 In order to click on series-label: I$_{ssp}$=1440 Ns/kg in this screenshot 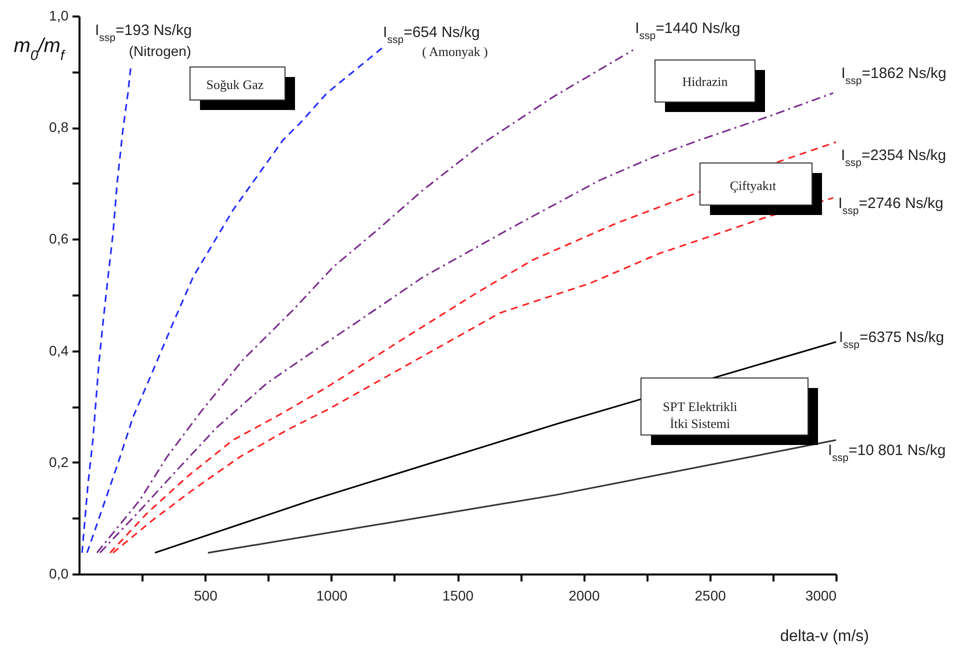, I will do `click(687, 31)`.